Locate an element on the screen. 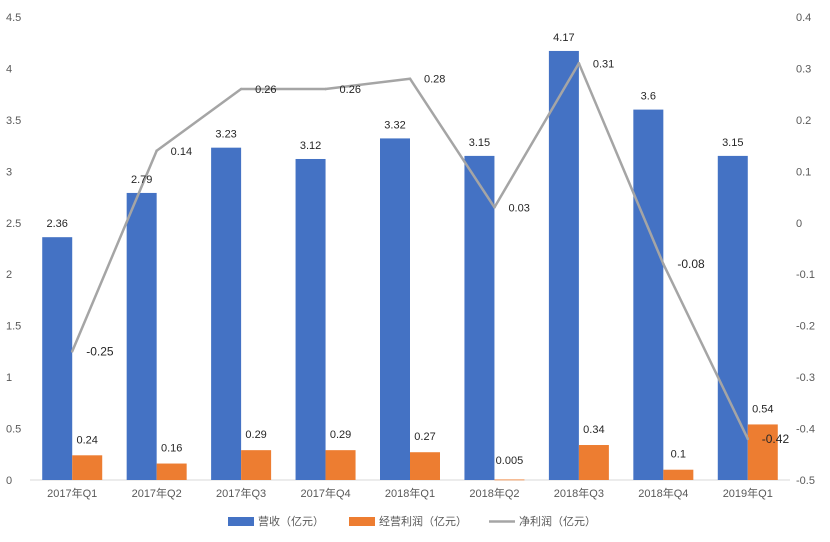  left-tick-label: 0.5 is located at coordinates (13, 430).